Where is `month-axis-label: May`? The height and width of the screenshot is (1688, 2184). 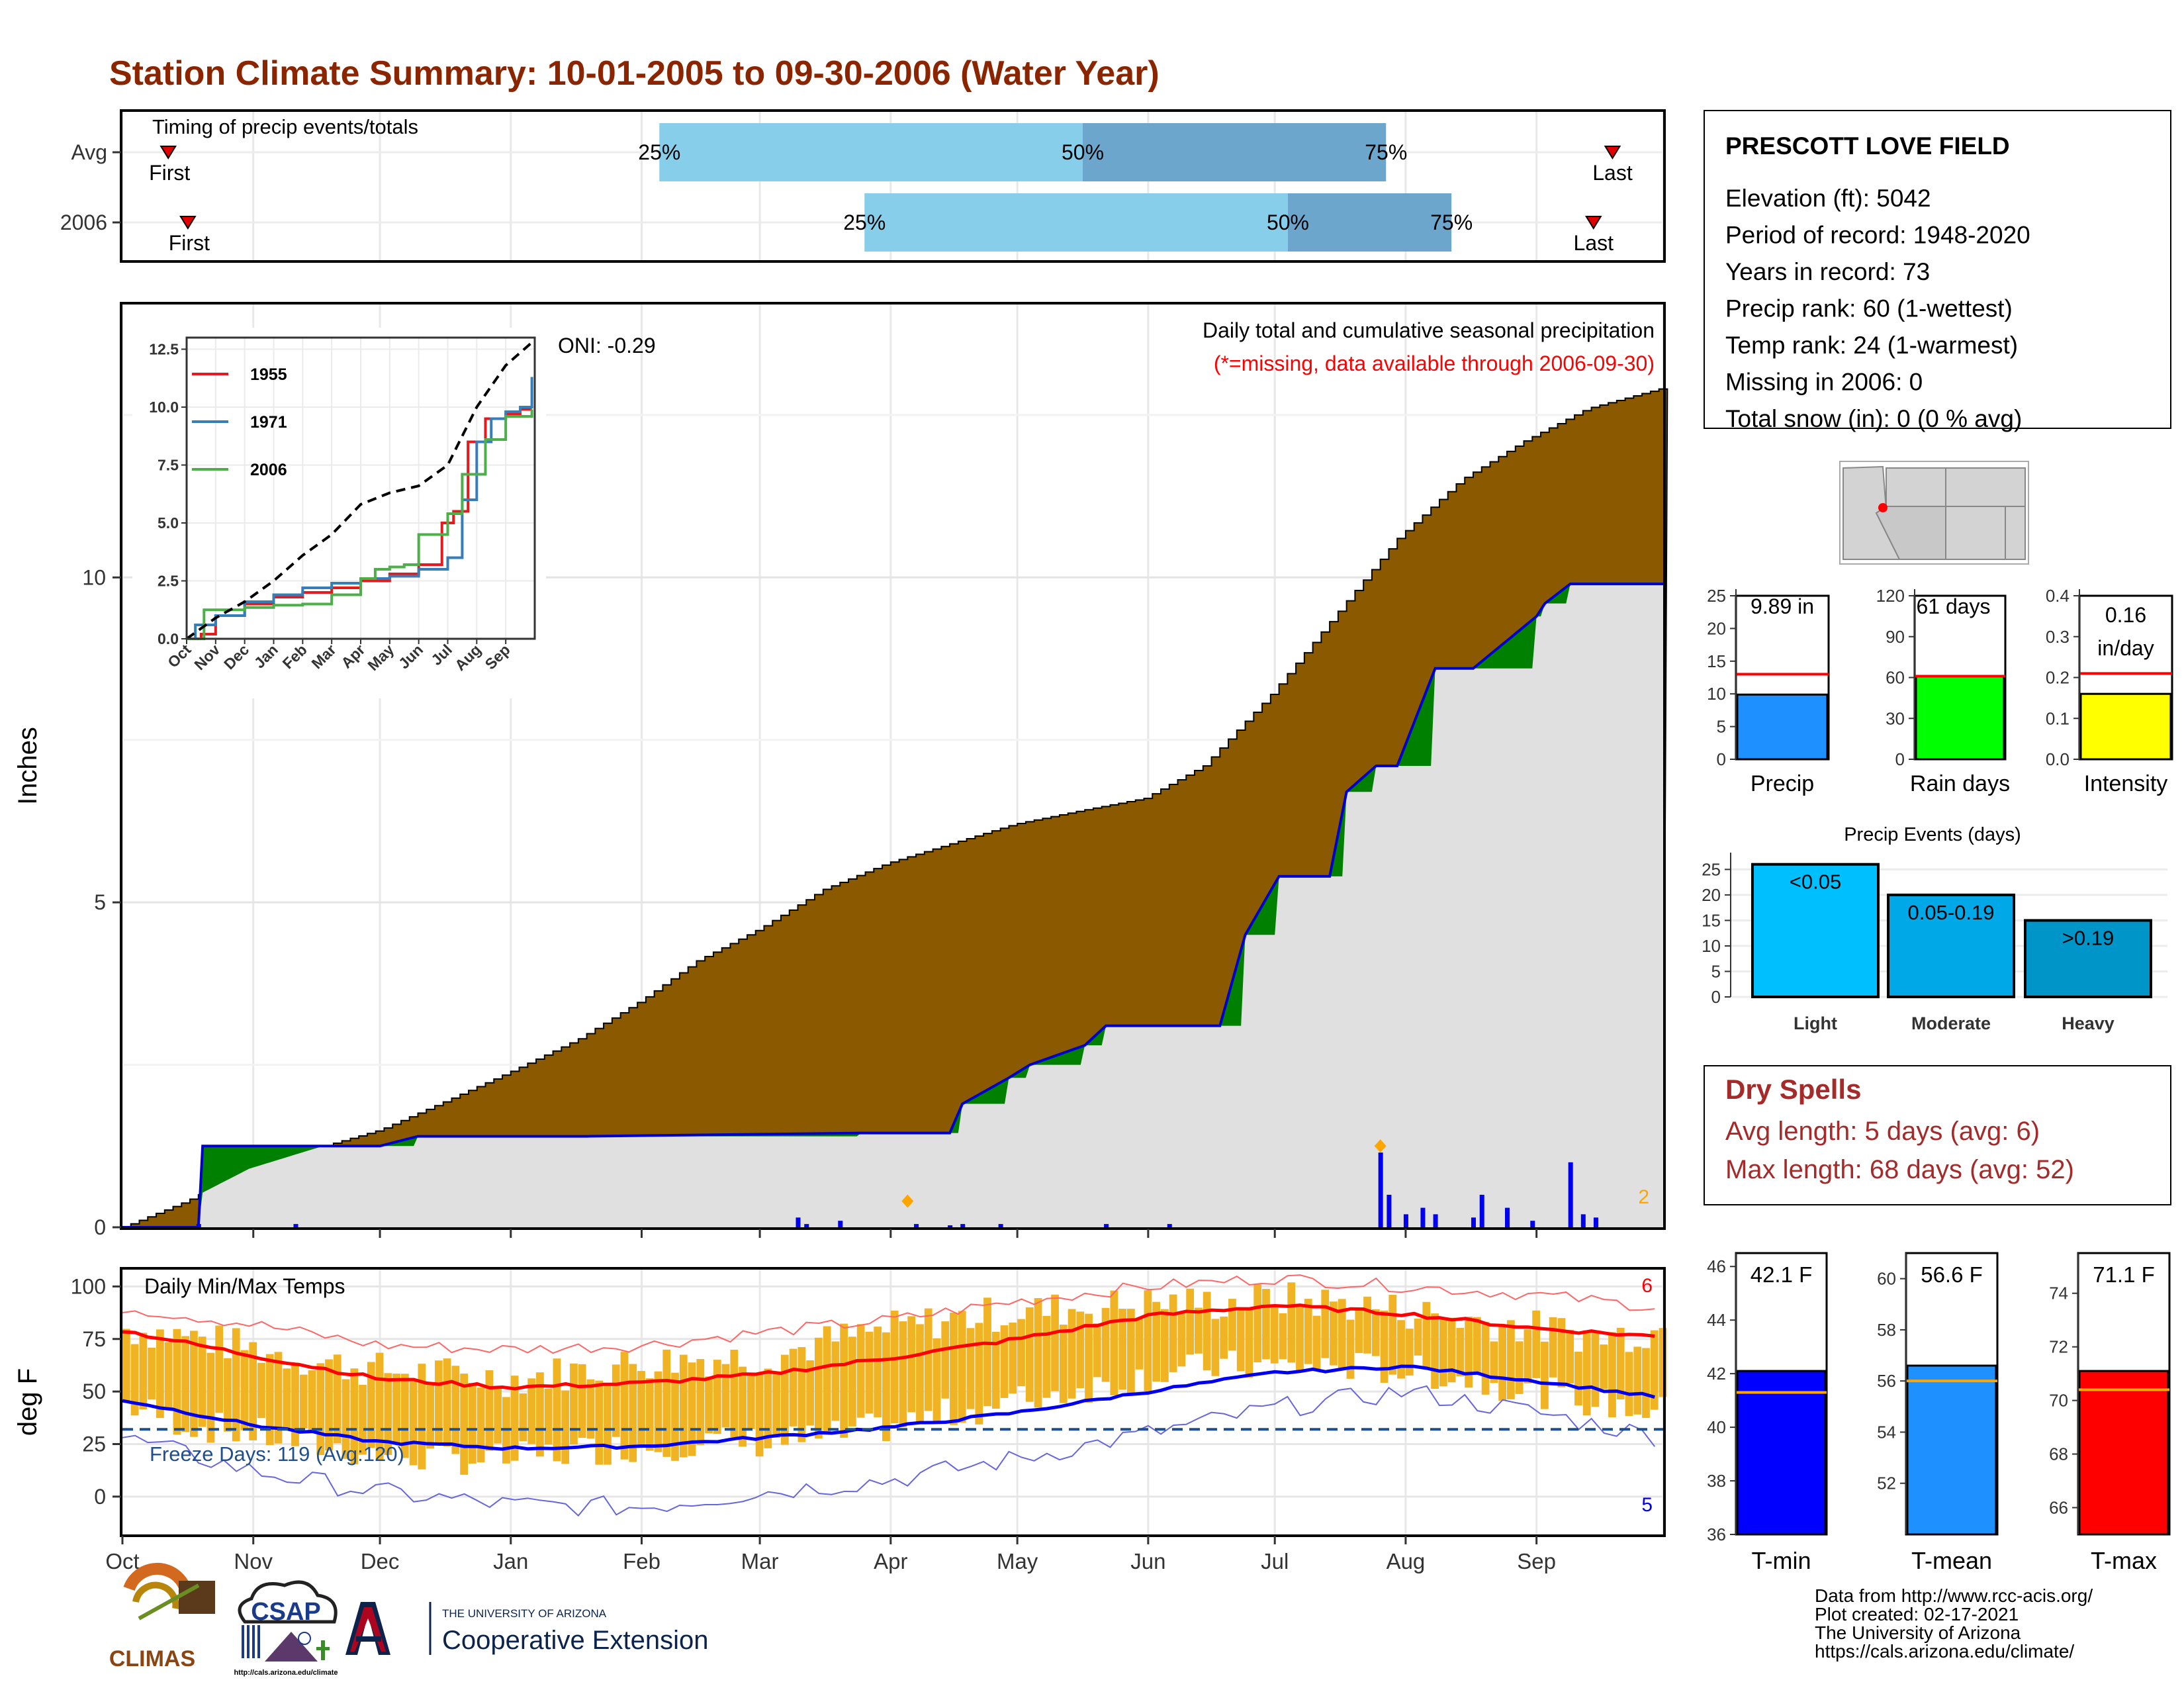
month-axis-label: May is located at coordinates (1017, 1561).